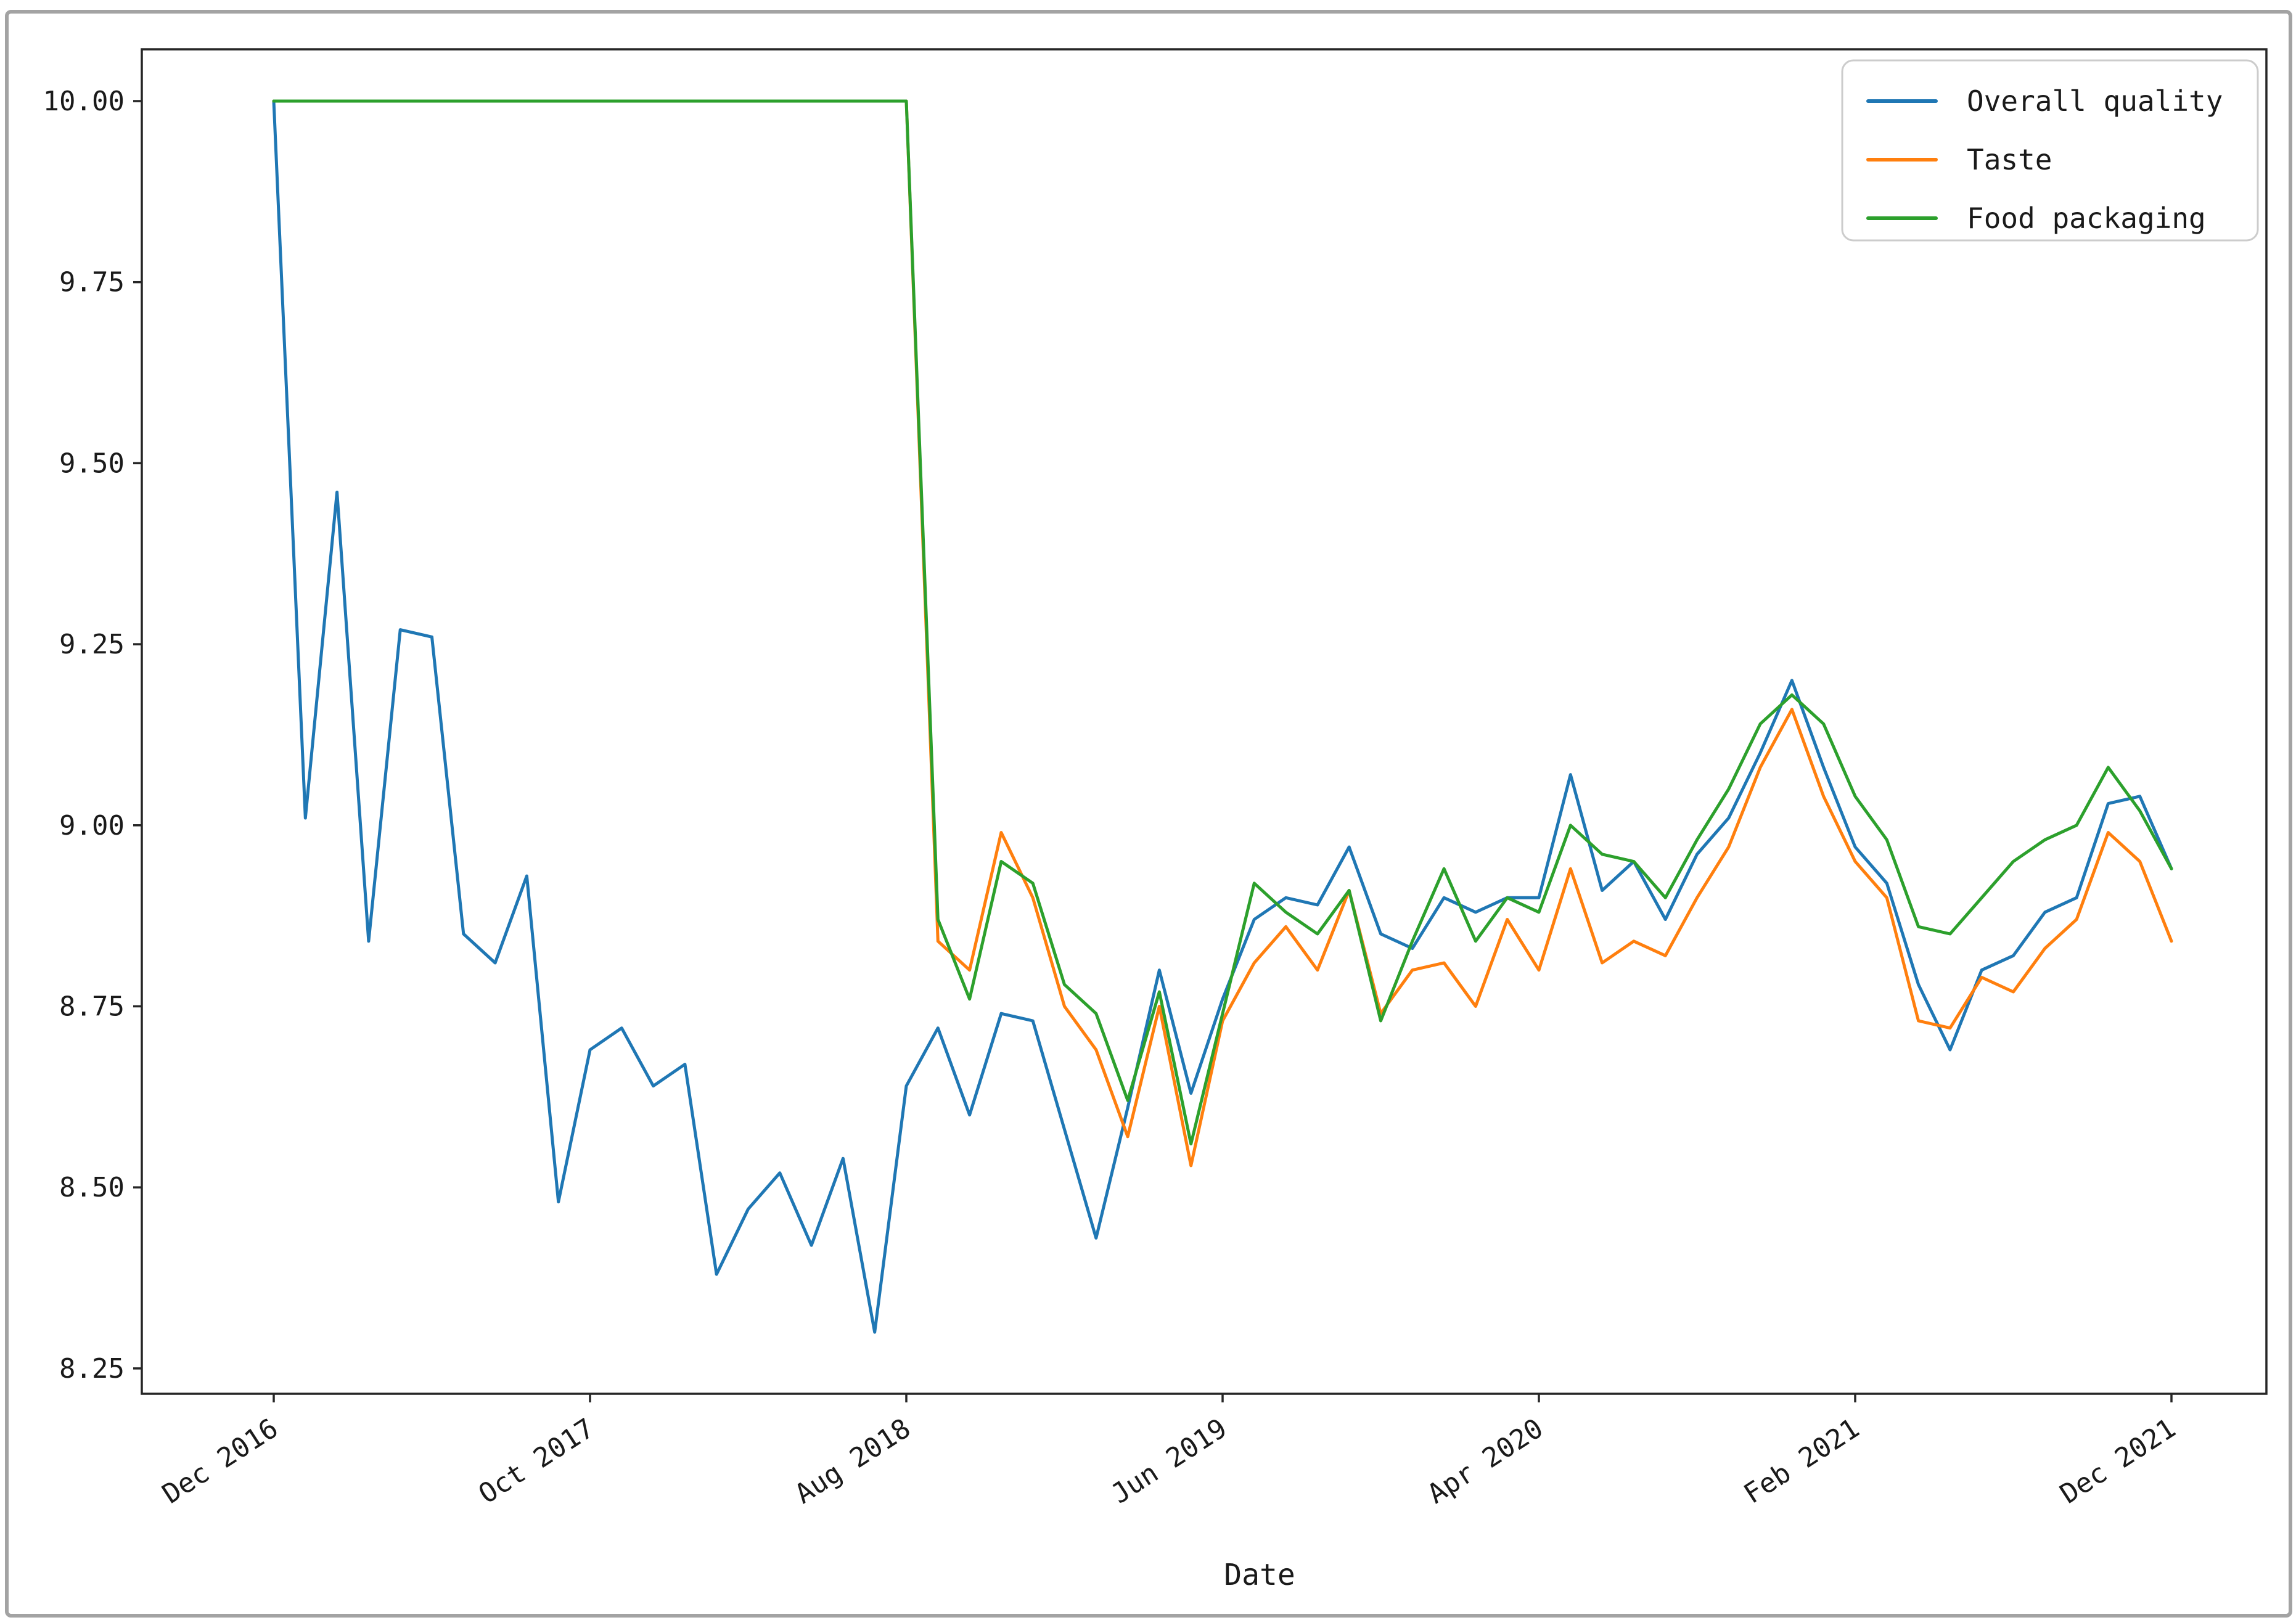 The height and width of the screenshot is (1620, 2296). Describe the element at coordinates (84, 102) in the screenshot. I see `y-tick-label: 10.00` at that location.